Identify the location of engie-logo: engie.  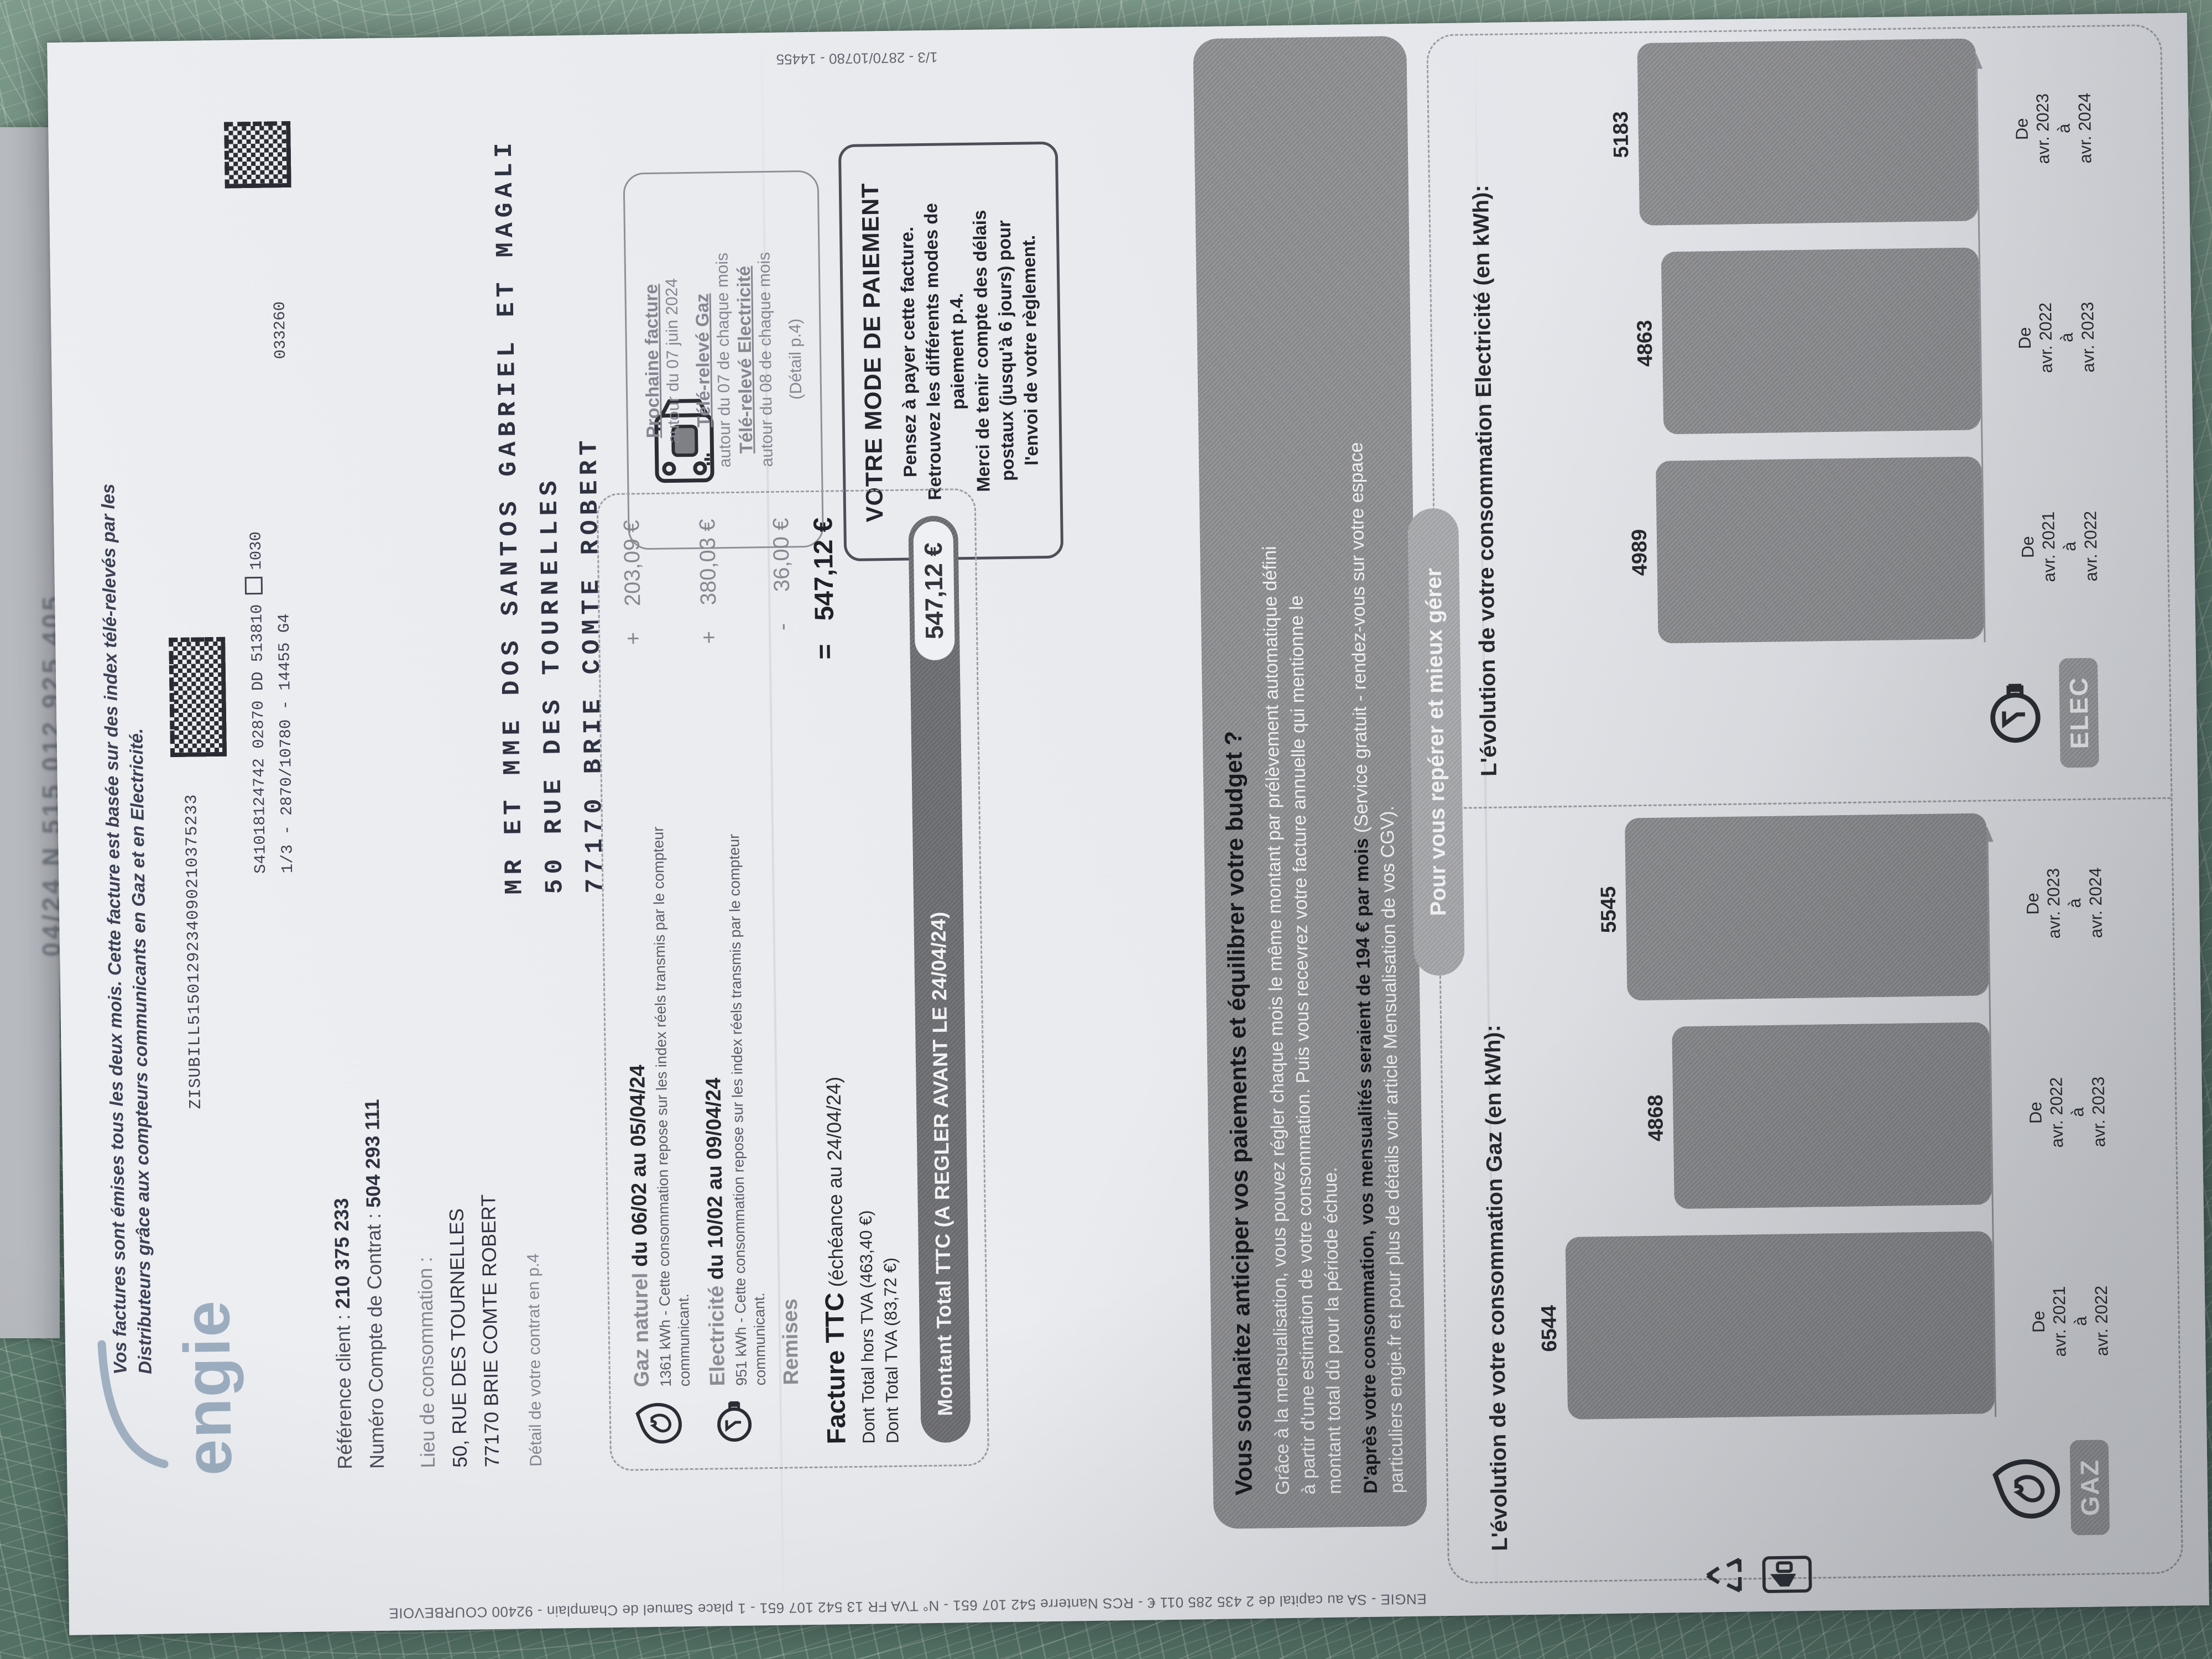
(169, 1377).